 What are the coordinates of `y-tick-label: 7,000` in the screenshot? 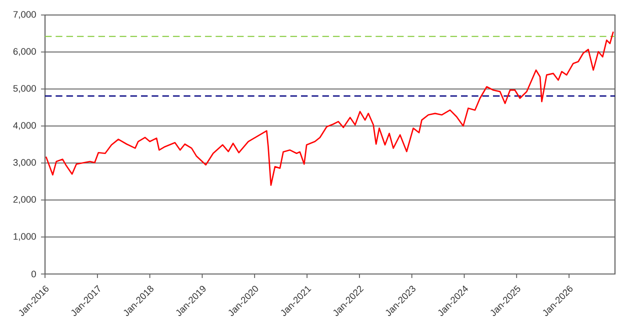 It's located at (24, 15).